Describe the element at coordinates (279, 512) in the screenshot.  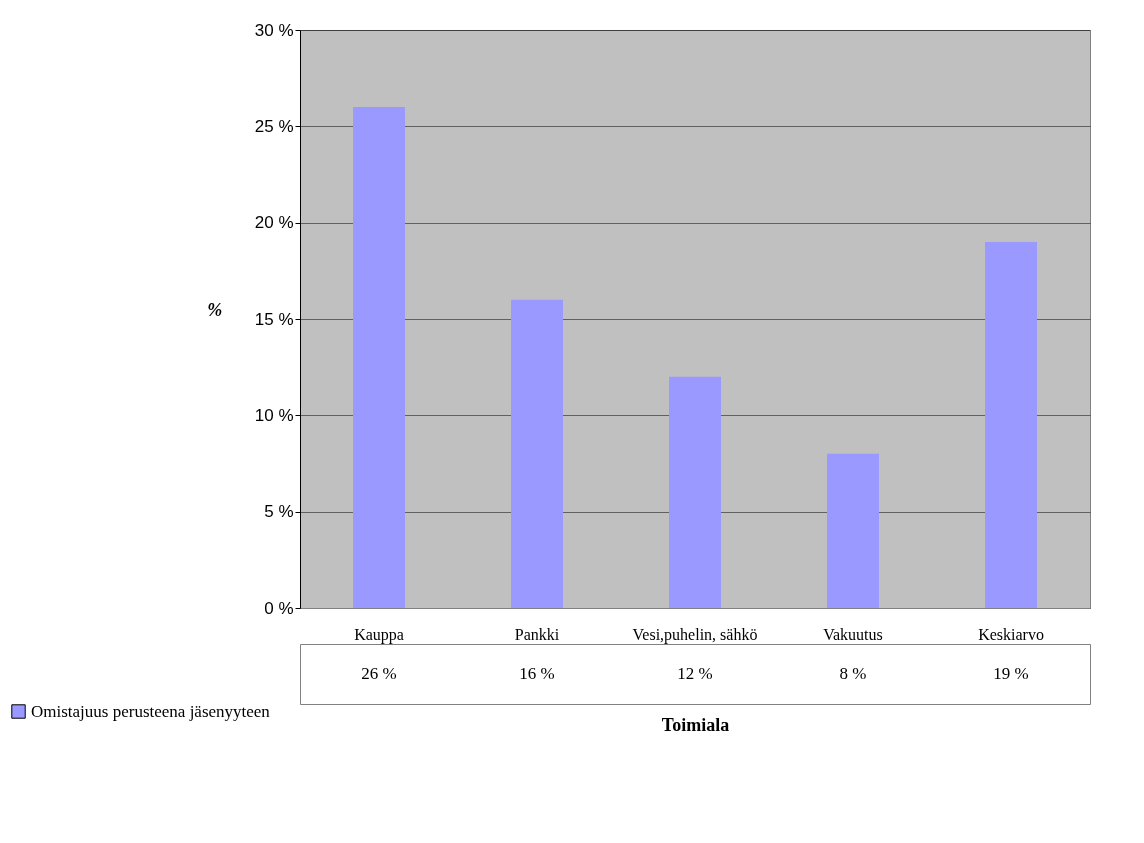
I see `y-tick-label: 5 %` at that location.